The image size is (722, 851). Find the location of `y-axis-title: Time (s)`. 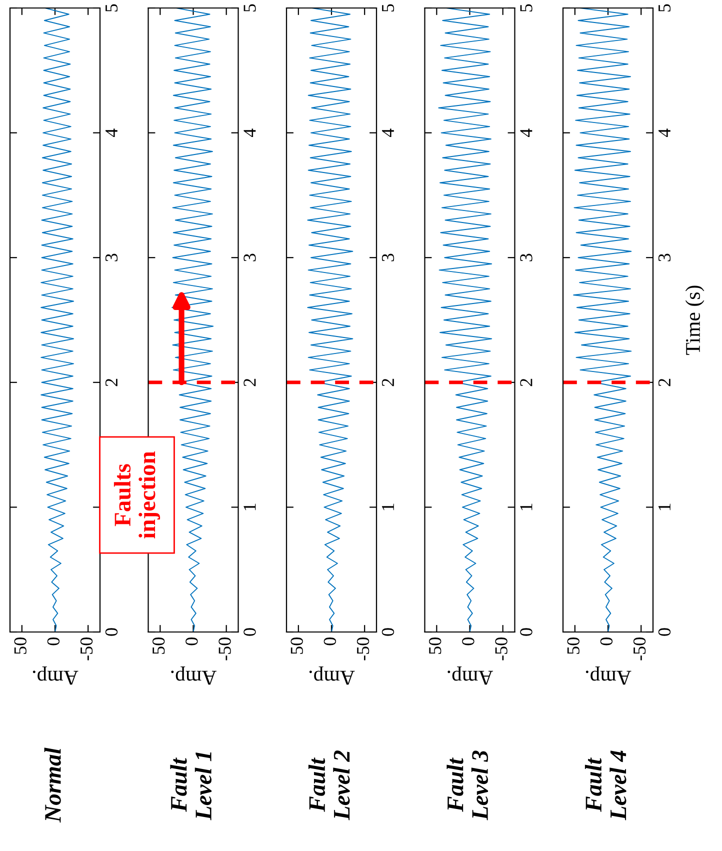

y-axis-title: Time (s) is located at coordinates (694, 320).